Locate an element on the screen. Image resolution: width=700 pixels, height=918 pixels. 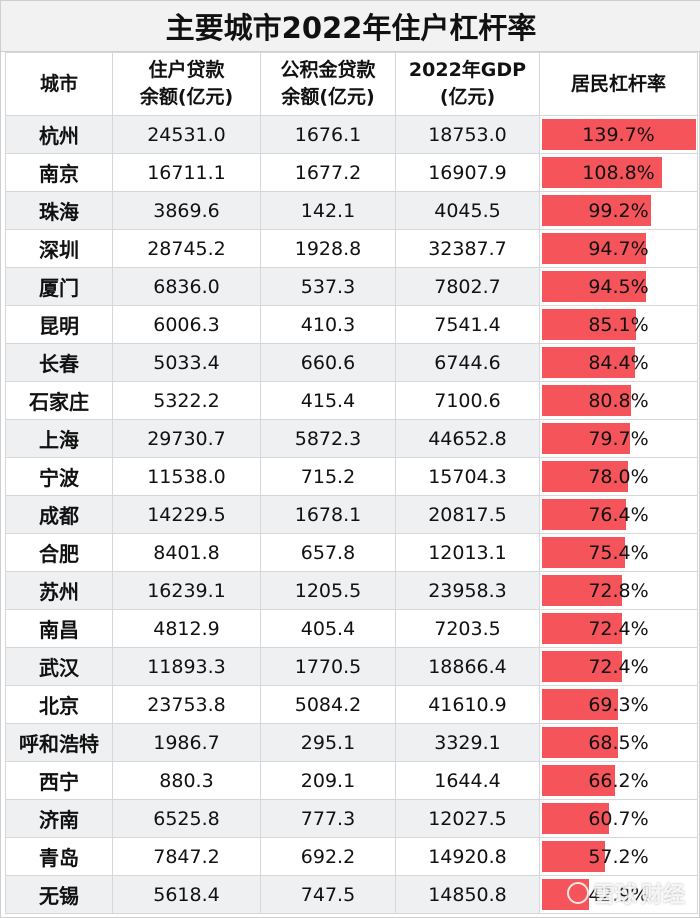
fund-cell: 142.1 is located at coordinates (328, 210).